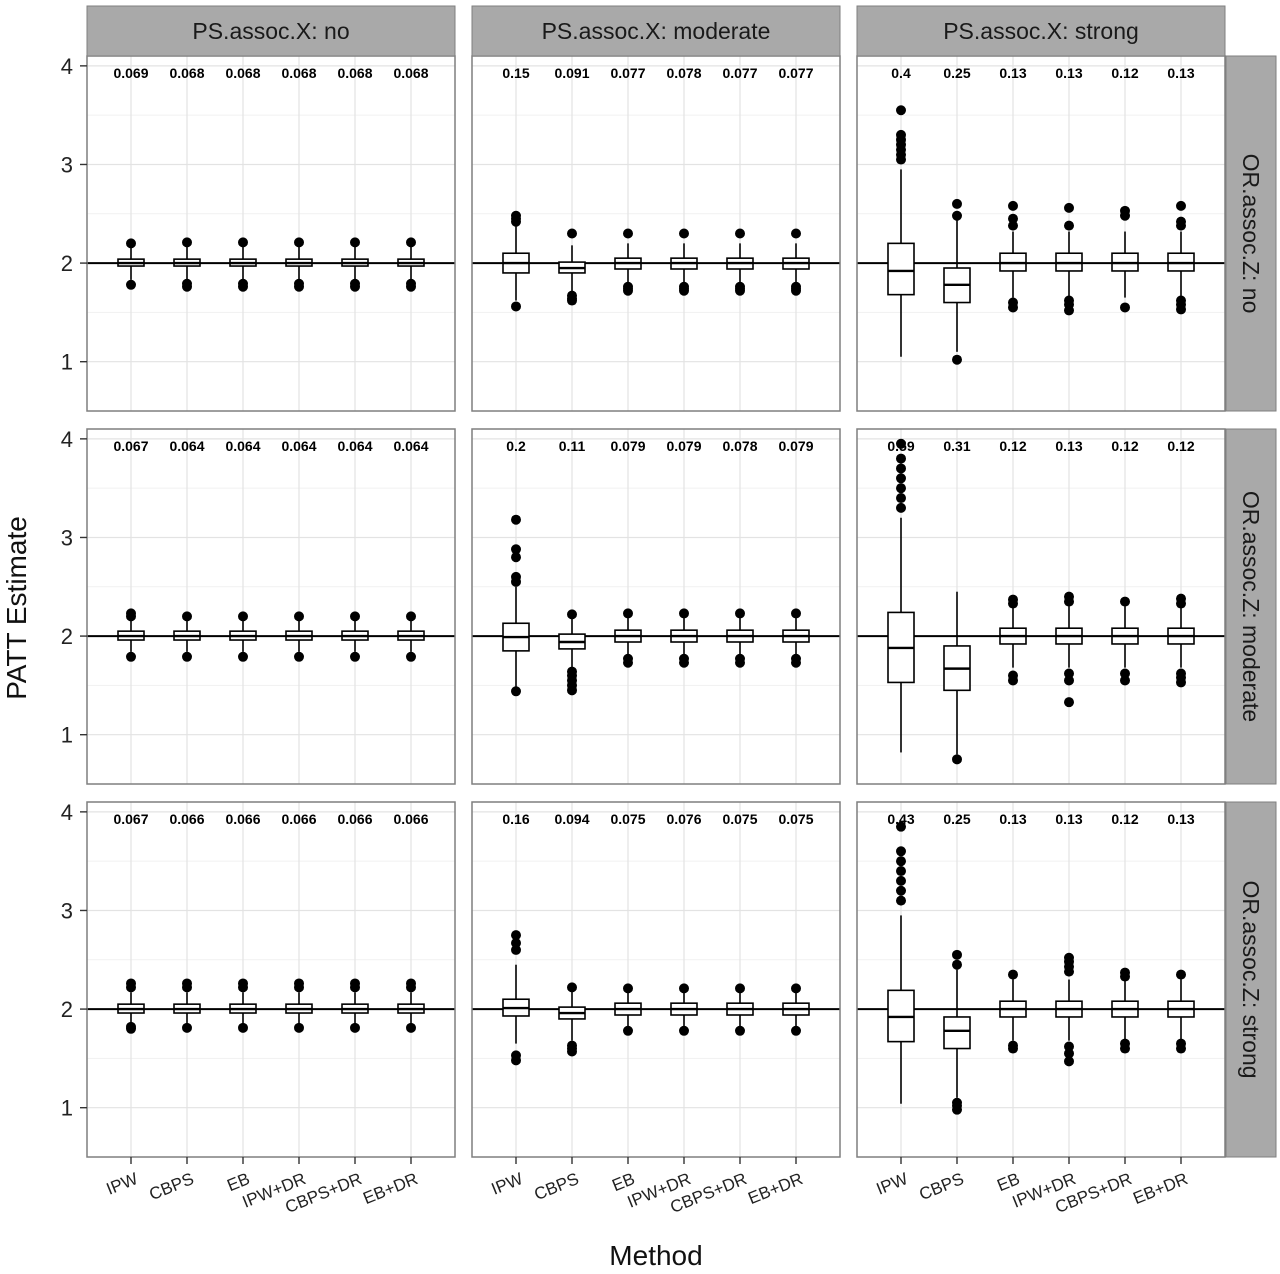 The image size is (1280, 1274). Describe the element at coordinates (130, 446) in the screenshot. I see `rmse-label: 0.067` at that location.